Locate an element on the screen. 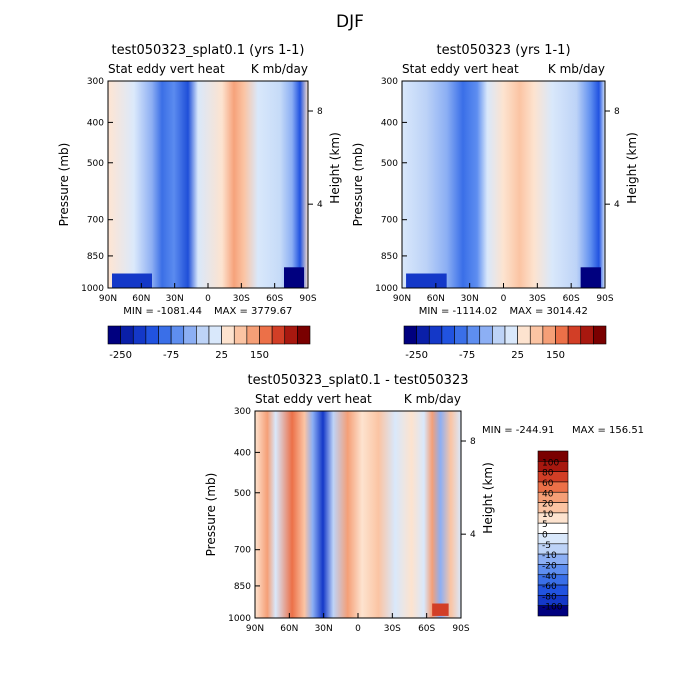 This screenshot has width=700, height=700. colorbar-label: 40 is located at coordinates (548, 494).